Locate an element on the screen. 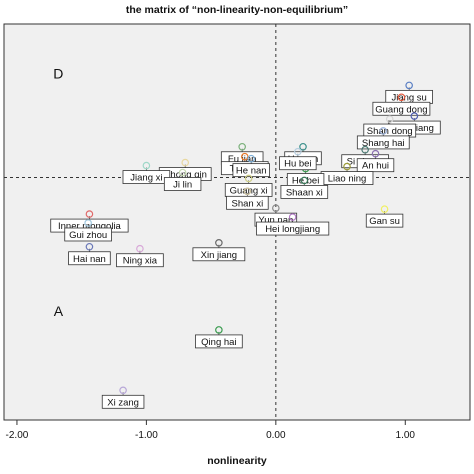 Image resolution: width=474 pixels, height=474 pixels. point-label: Guang xi is located at coordinates (249, 190).